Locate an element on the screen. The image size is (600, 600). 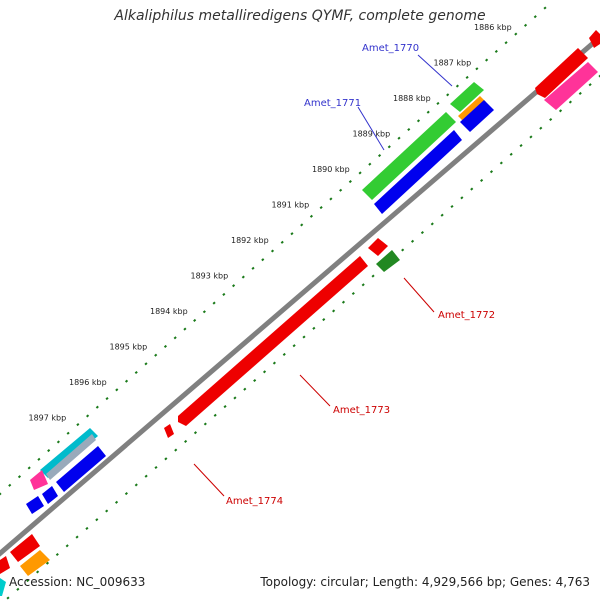
tick-label: 1897 kbp is located at coordinates (48, 418).